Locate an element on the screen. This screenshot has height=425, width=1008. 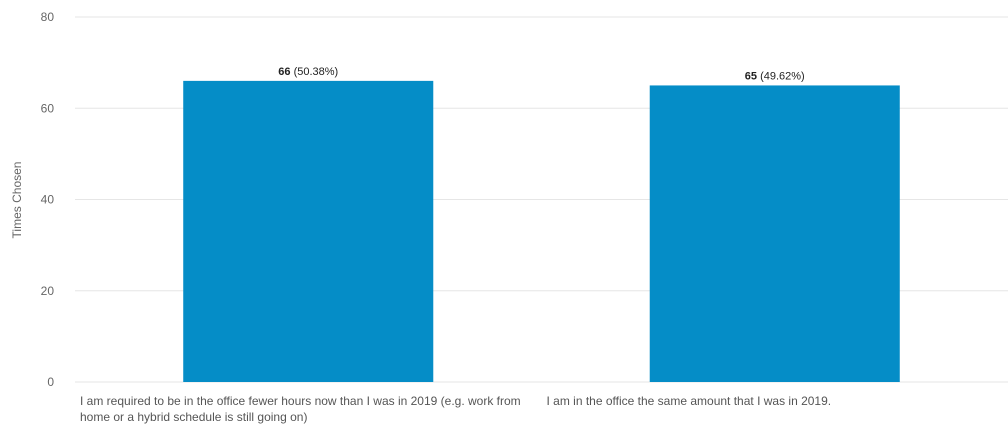
data-labels: 66 (50.38%) 65 (49.62%) is located at coordinates (541, 74).